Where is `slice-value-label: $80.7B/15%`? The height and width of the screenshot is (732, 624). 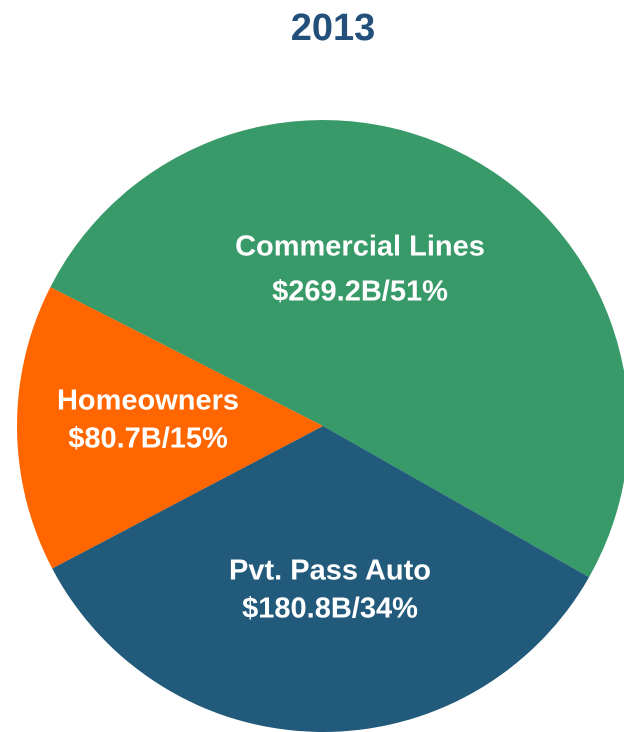
slice-value-label: $80.7B/15% is located at coordinates (148, 439).